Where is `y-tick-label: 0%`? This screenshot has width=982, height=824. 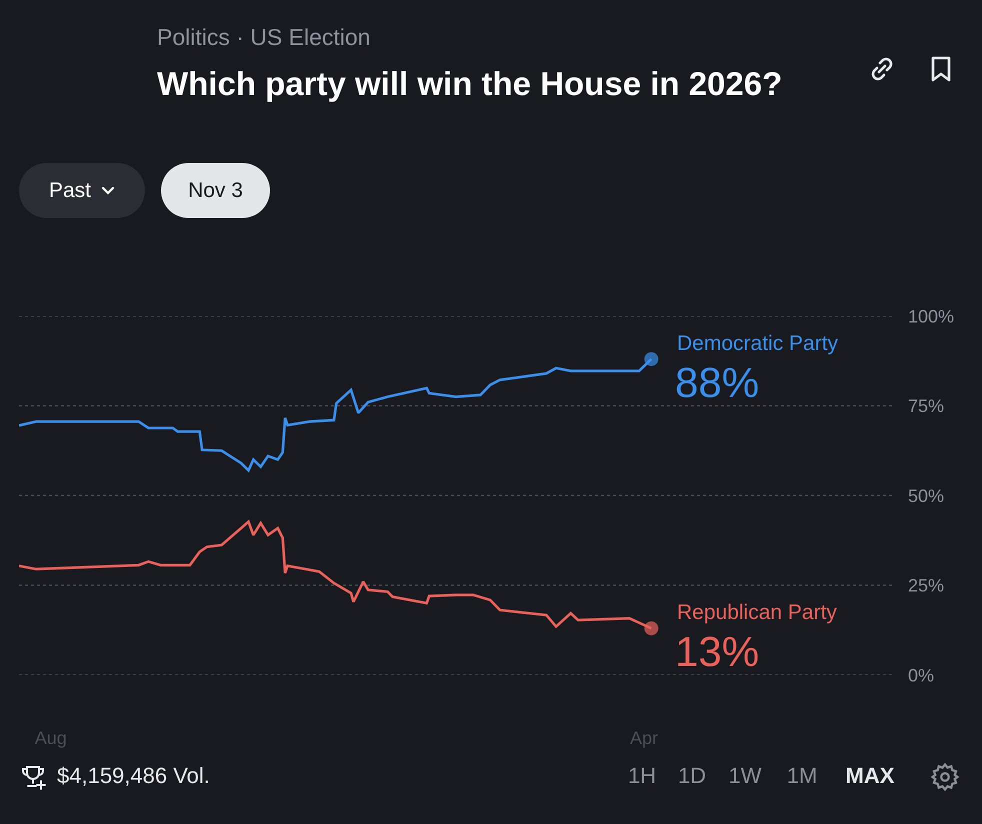
y-tick-label: 0% is located at coordinates (921, 675).